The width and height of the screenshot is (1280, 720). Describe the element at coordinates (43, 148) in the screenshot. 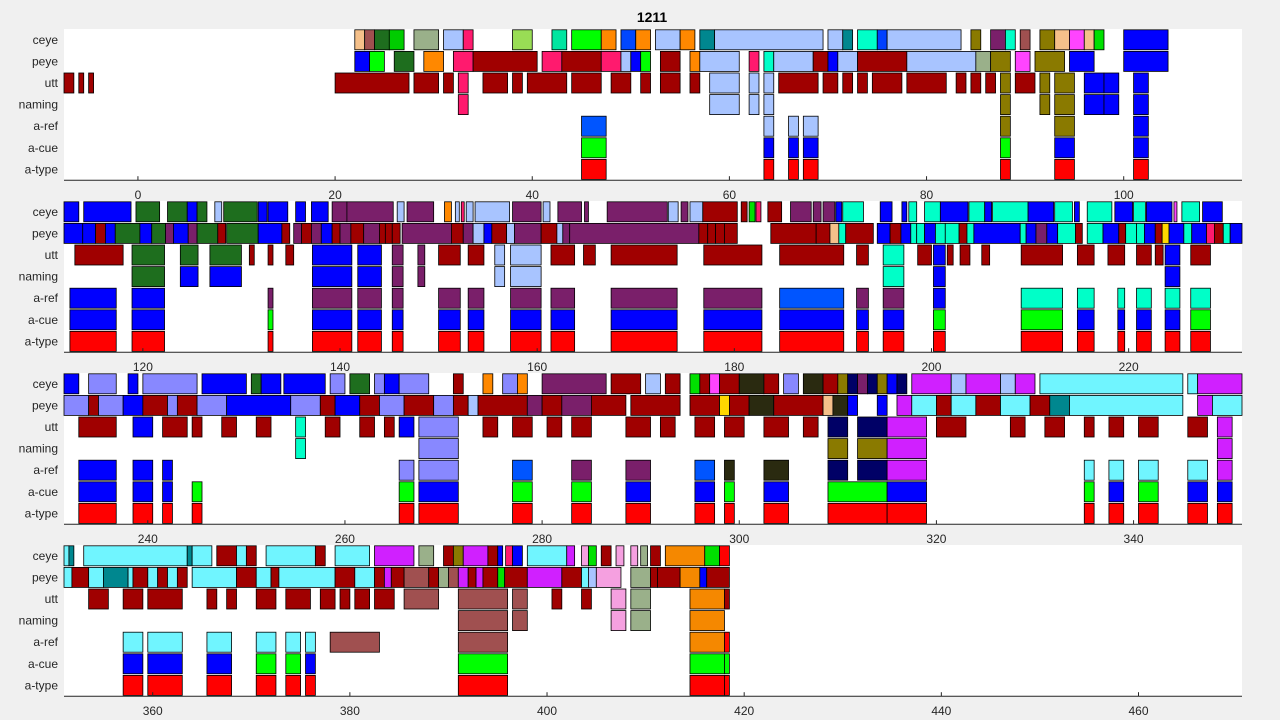

I see `row-label-a-cue: a-cue` at that location.